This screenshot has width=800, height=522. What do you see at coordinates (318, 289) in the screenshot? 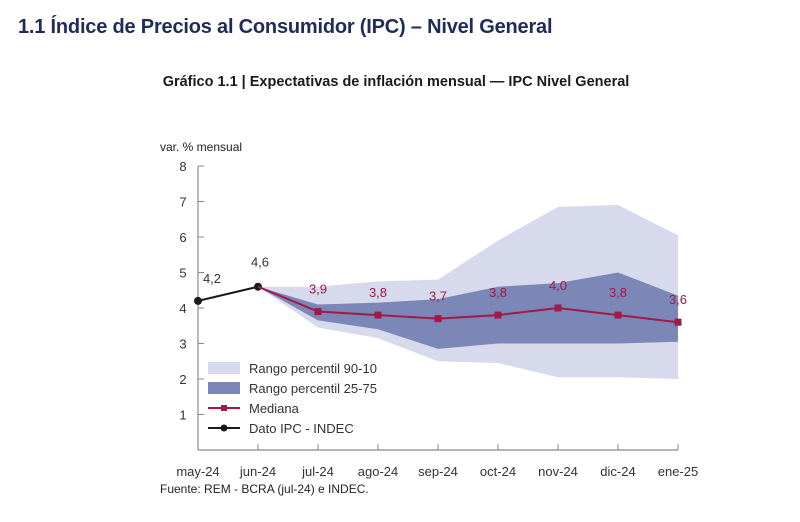
I see `data-label-mediana: 3,9` at bounding box center [318, 289].